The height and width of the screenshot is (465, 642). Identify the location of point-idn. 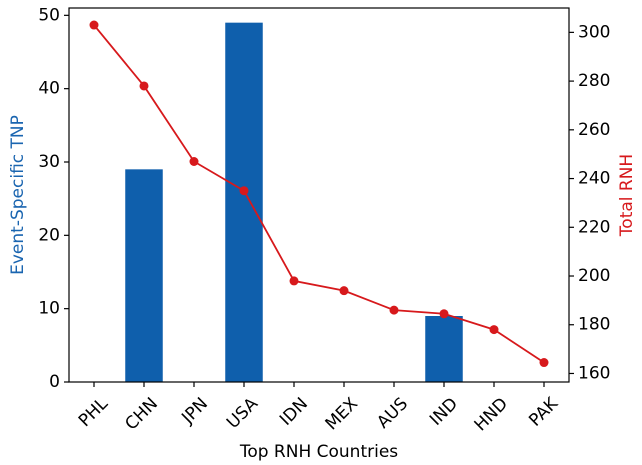
(294, 281).